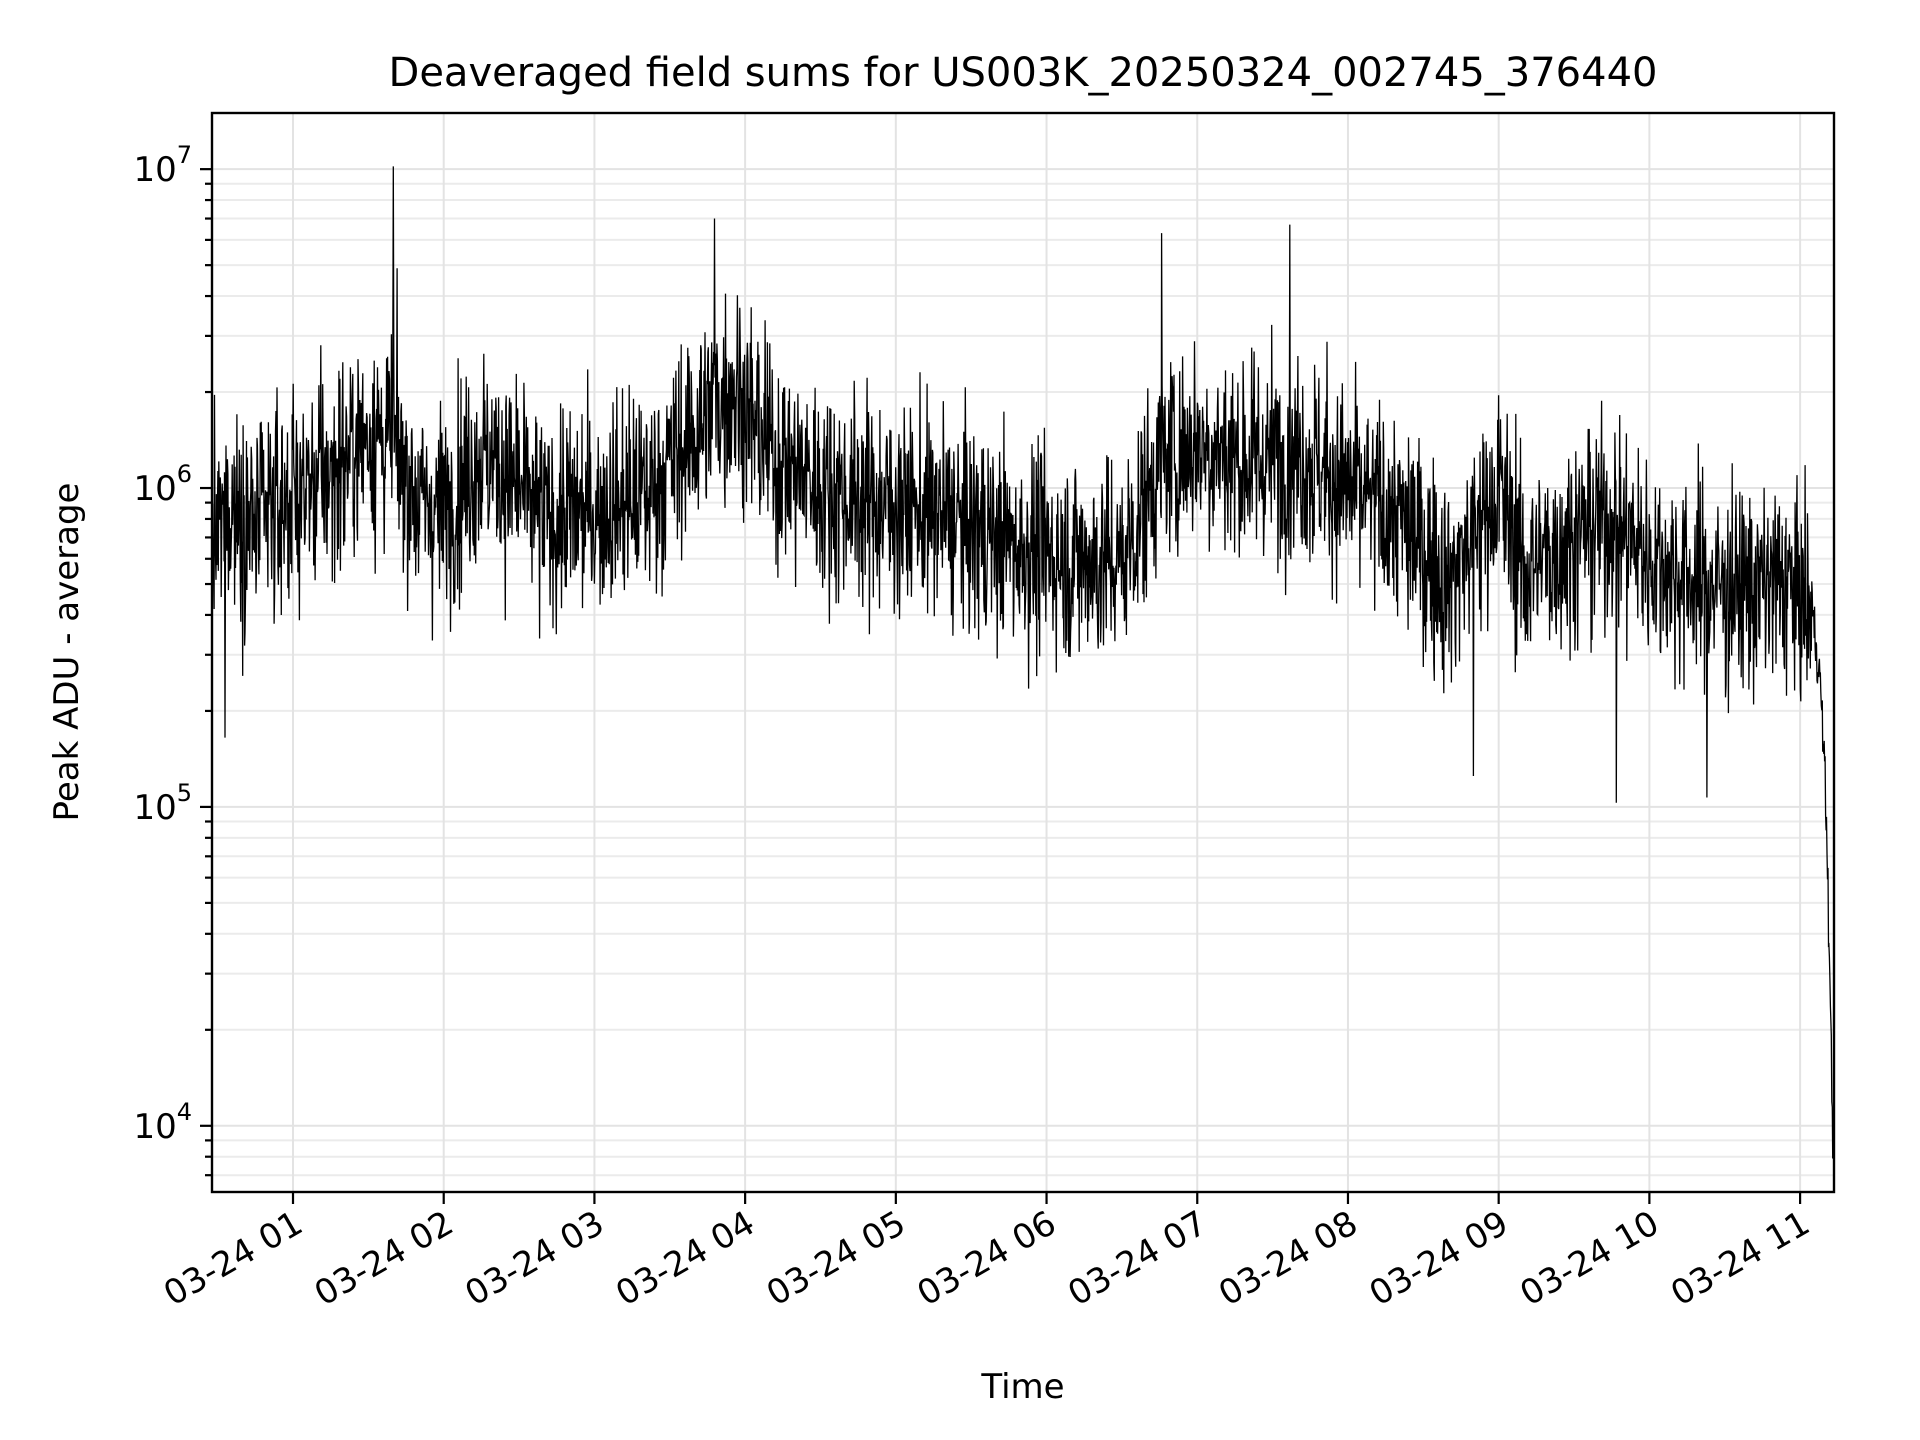 Image resolution: width=1920 pixels, height=1440 pixels. I want to click on y-tick-label: 10⁴, so click(162, 1122).